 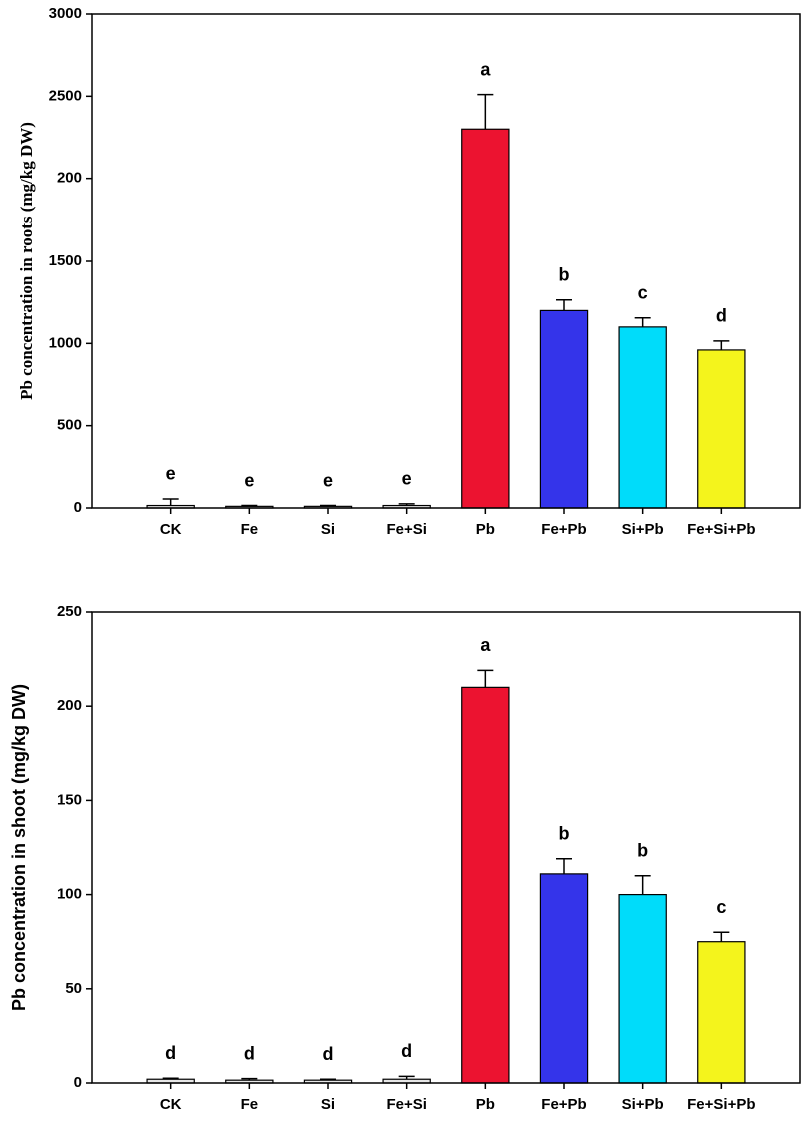 I want to click on y-axis-label: Pb concentration in shoot (mg/kg DW), so click(x=19, y=847).